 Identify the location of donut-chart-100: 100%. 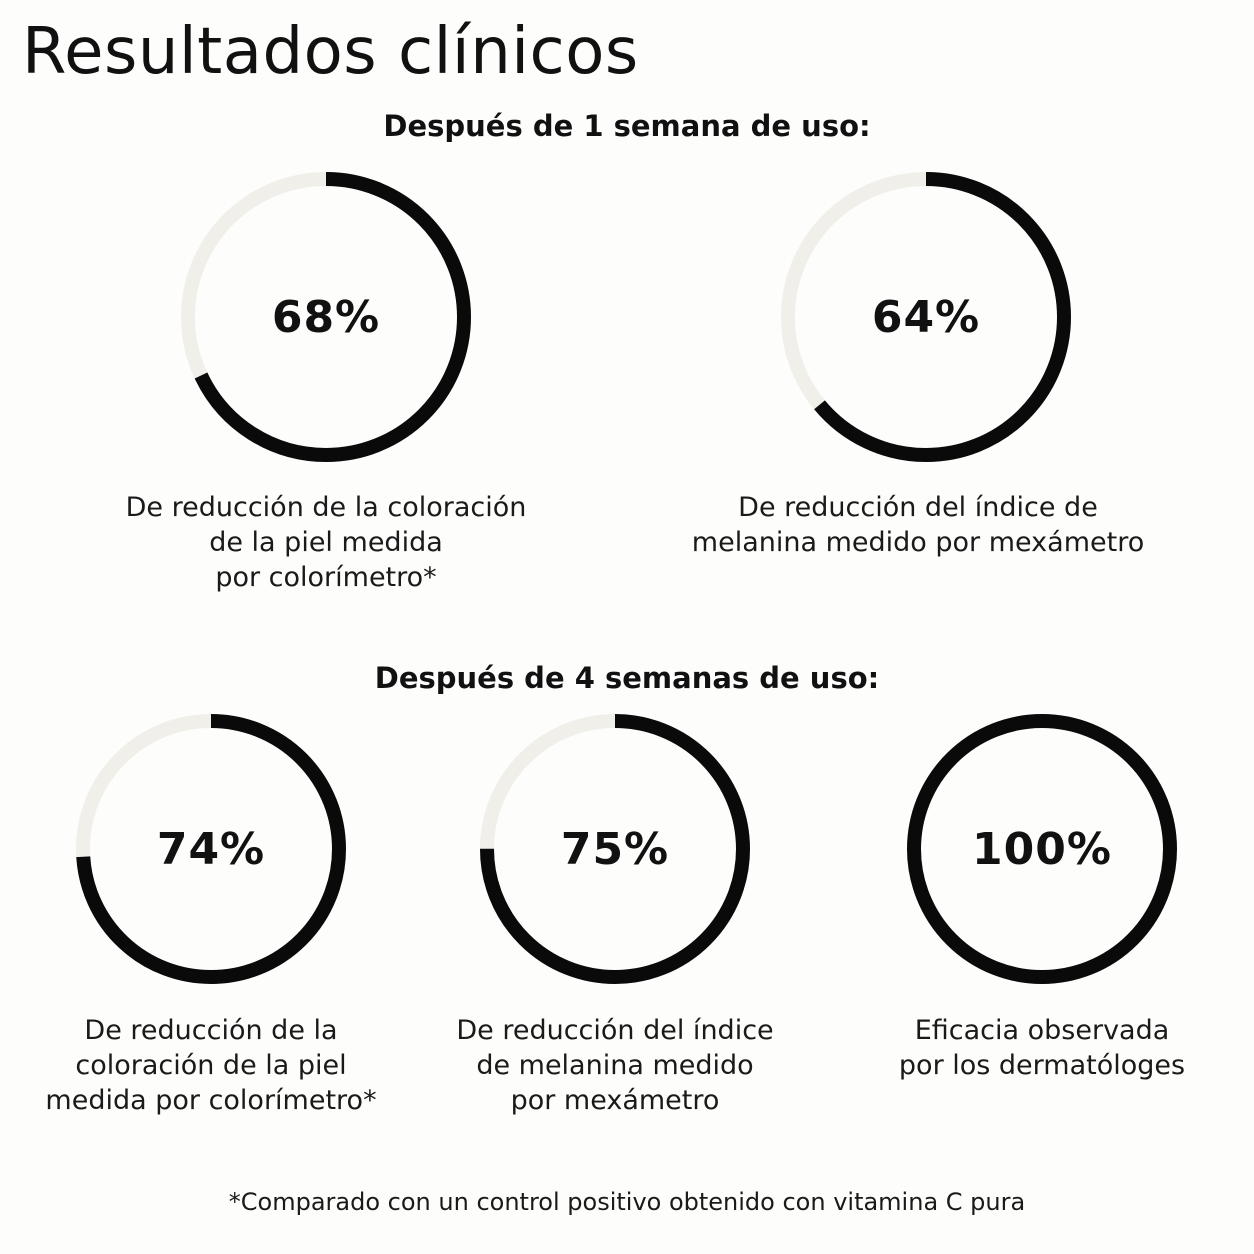
(1042, 849).